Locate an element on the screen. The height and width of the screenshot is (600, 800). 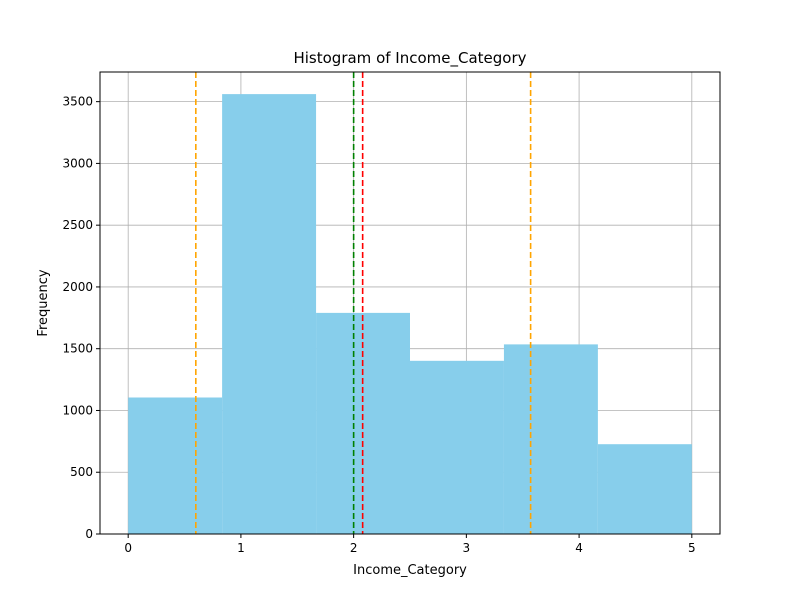
x-tick-label: 4 is located at coordinates (579, 548).